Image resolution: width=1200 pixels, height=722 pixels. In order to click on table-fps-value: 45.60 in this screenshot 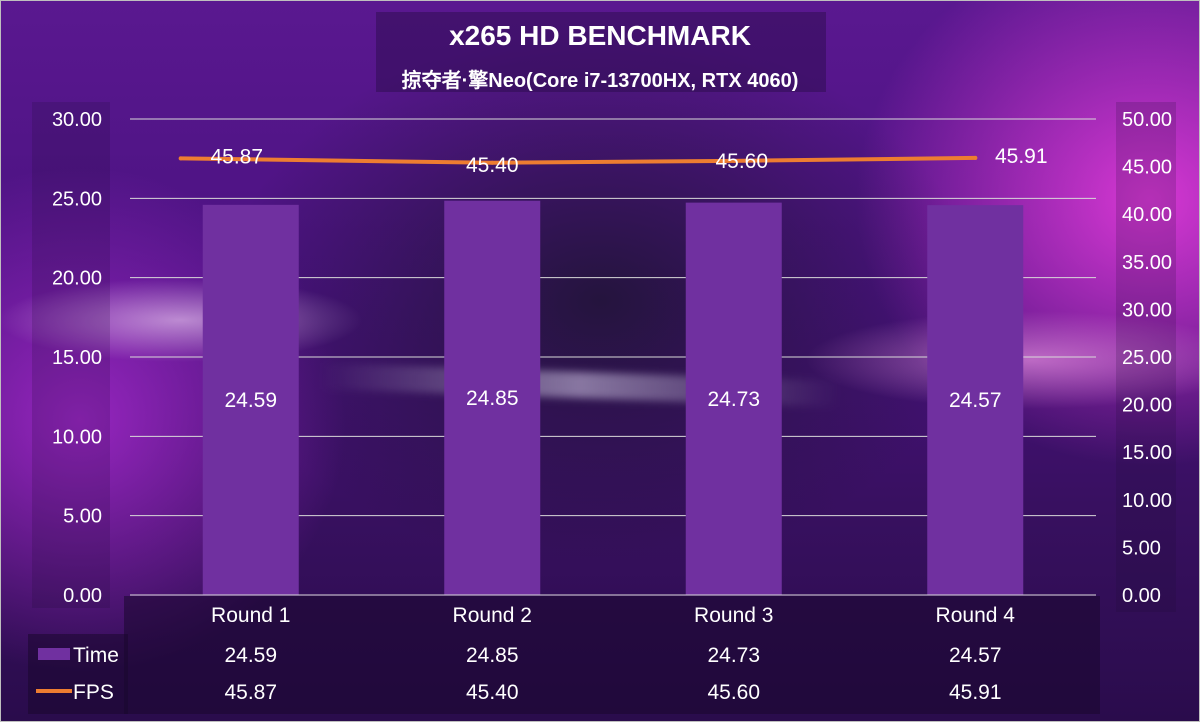, I will do `click(733, 692)`.